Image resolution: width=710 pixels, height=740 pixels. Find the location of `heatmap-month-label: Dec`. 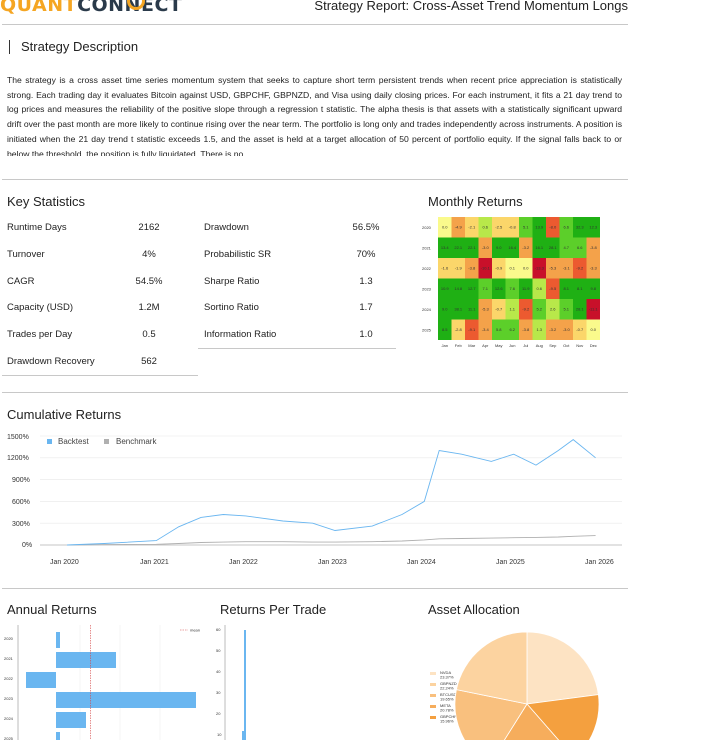

heatmap-month-label: Dec is located at coordinates (593, 345).